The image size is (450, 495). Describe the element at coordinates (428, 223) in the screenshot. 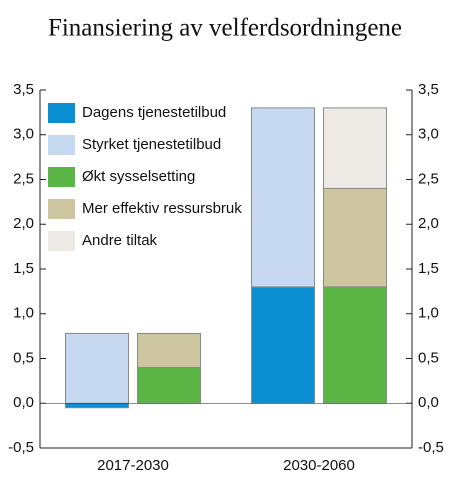

I see `y2-tick-label: 2,0` at that location.